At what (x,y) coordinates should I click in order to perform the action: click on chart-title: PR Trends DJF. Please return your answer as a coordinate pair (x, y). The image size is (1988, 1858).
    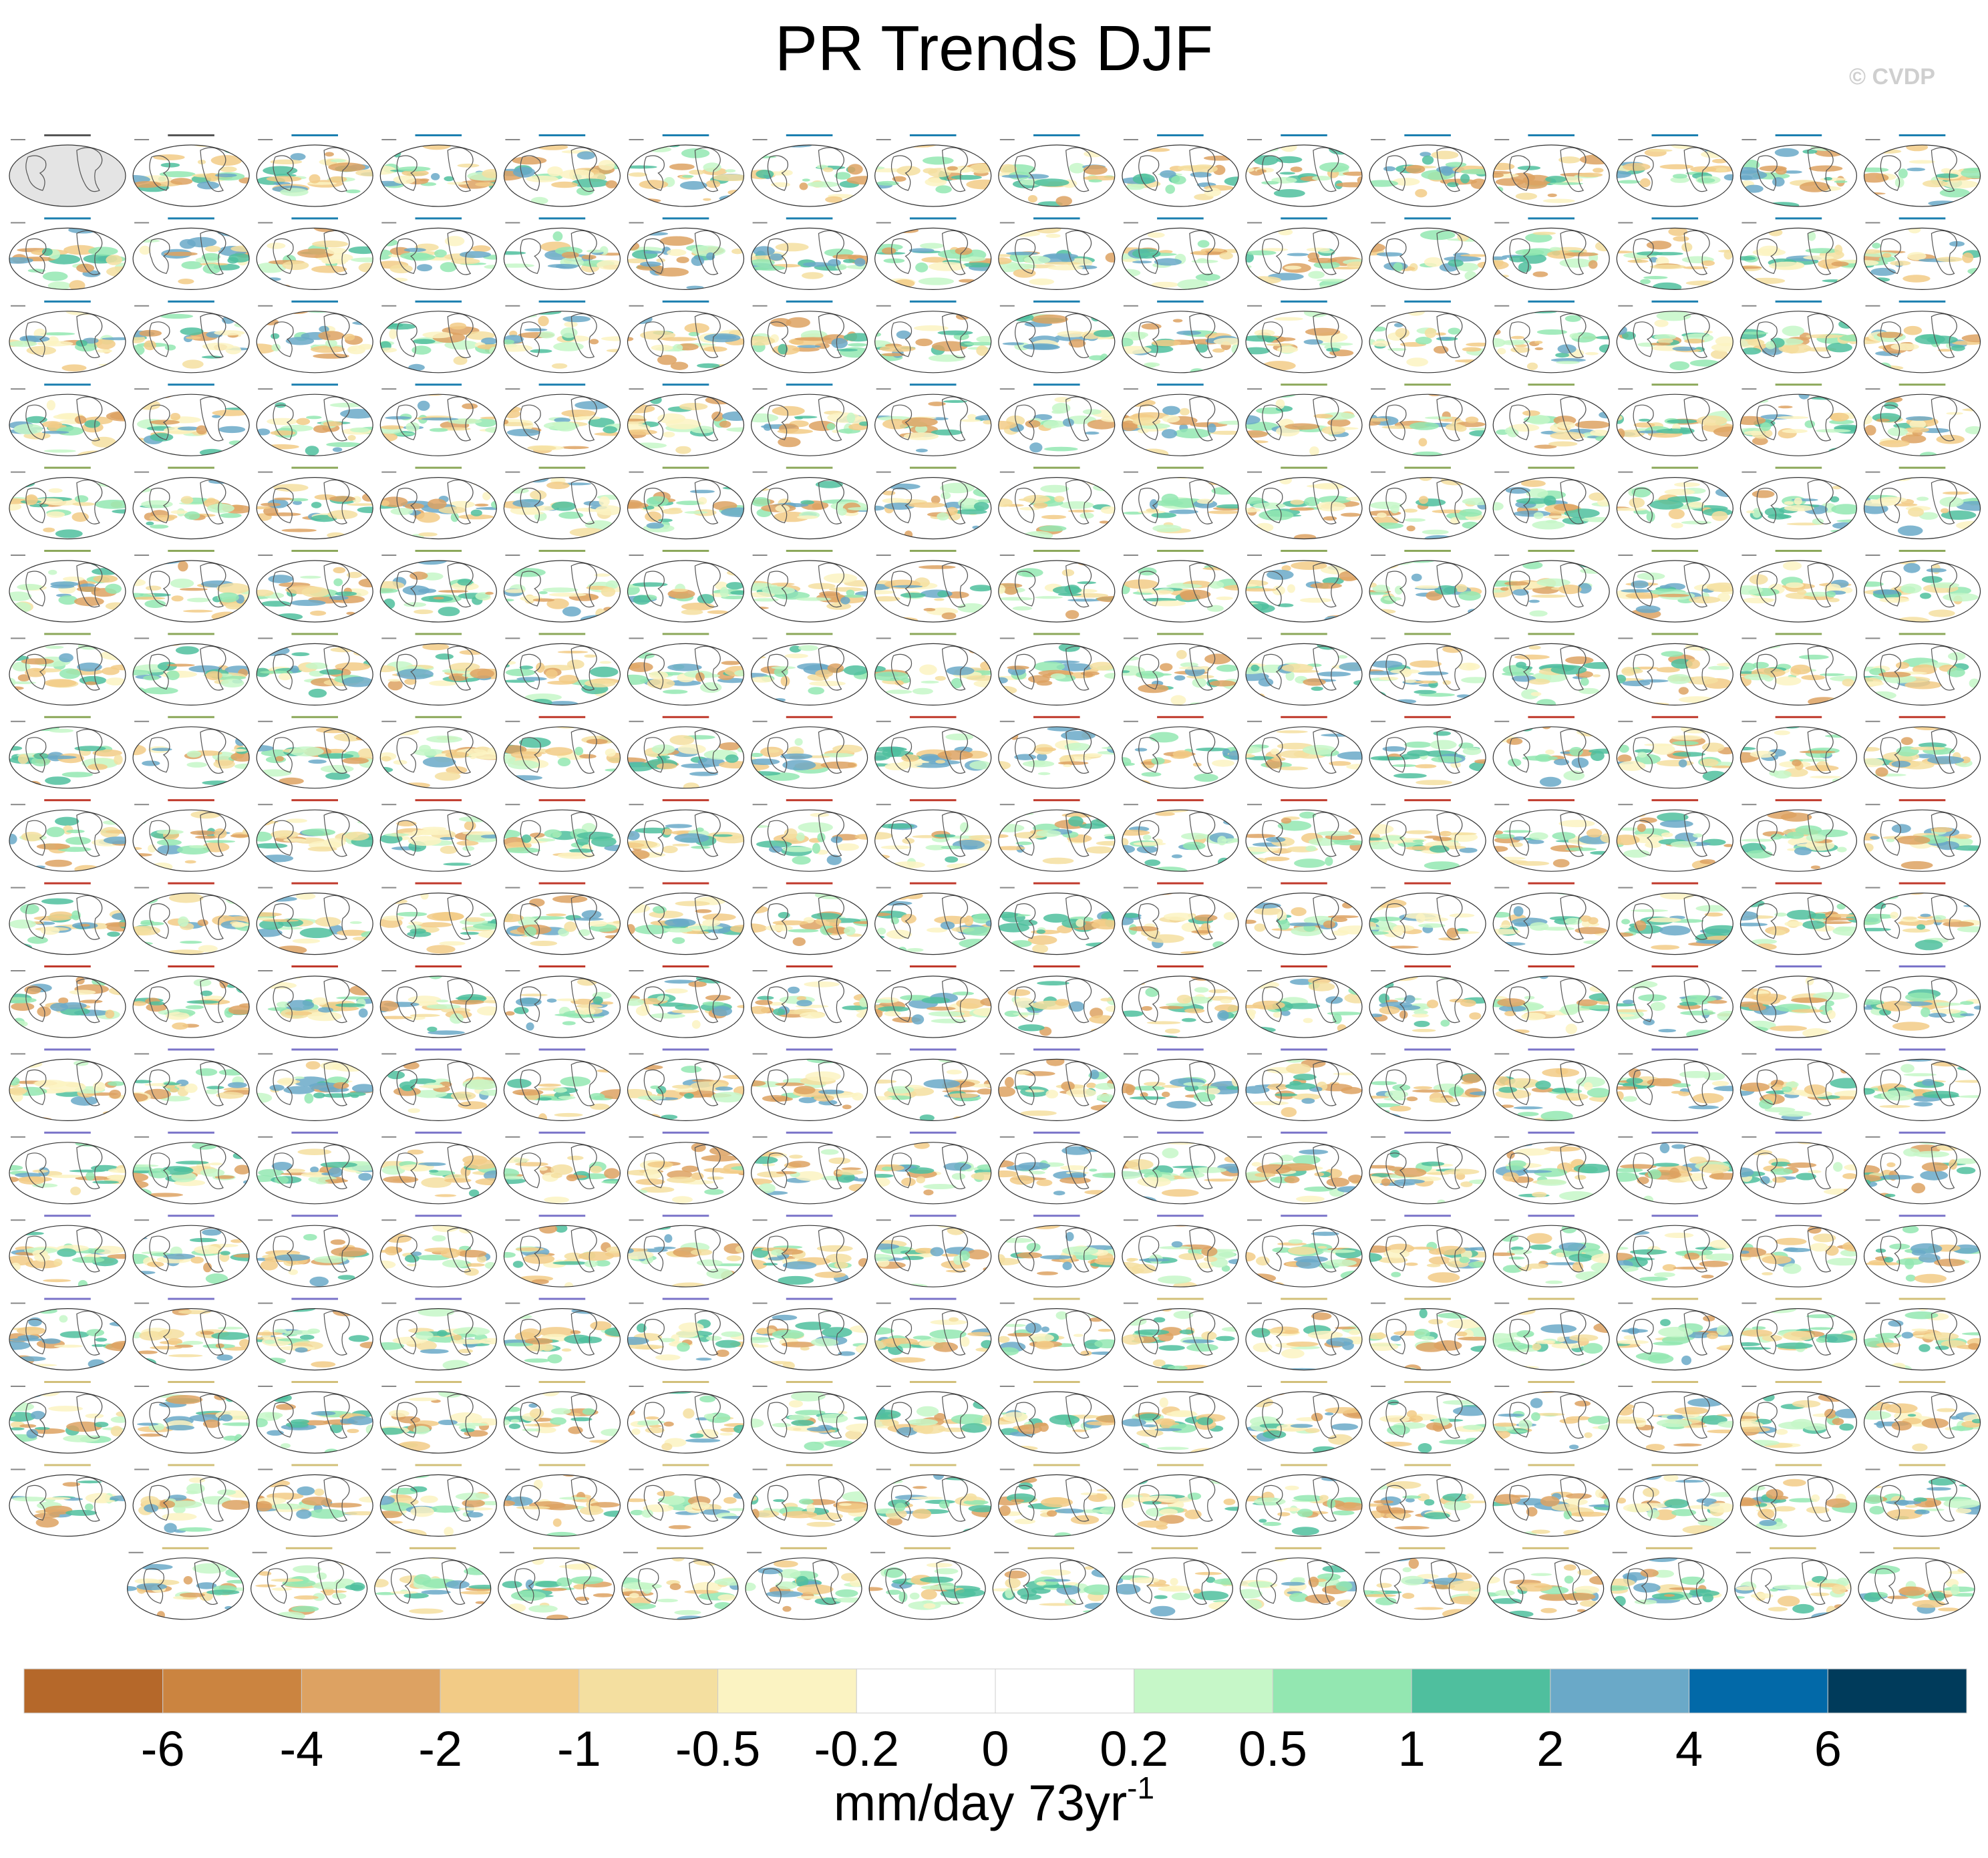
    Looking at the image, I should click on (994, 48).